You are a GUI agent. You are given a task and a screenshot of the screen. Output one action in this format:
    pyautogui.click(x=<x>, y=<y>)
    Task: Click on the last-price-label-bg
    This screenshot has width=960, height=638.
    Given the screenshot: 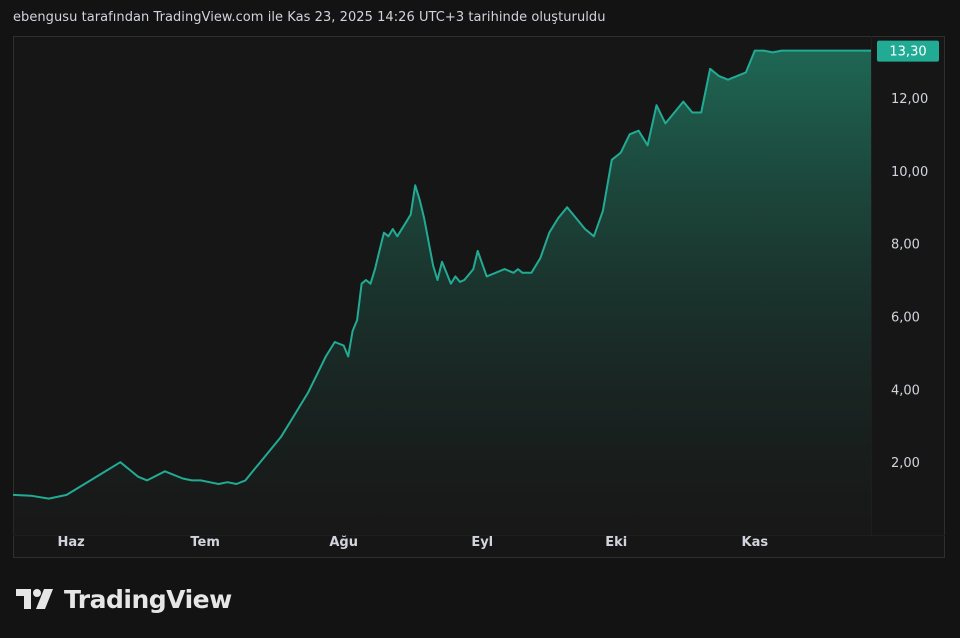 What is the action you would take?
    pyautogui.click(x=908, y=51)
    